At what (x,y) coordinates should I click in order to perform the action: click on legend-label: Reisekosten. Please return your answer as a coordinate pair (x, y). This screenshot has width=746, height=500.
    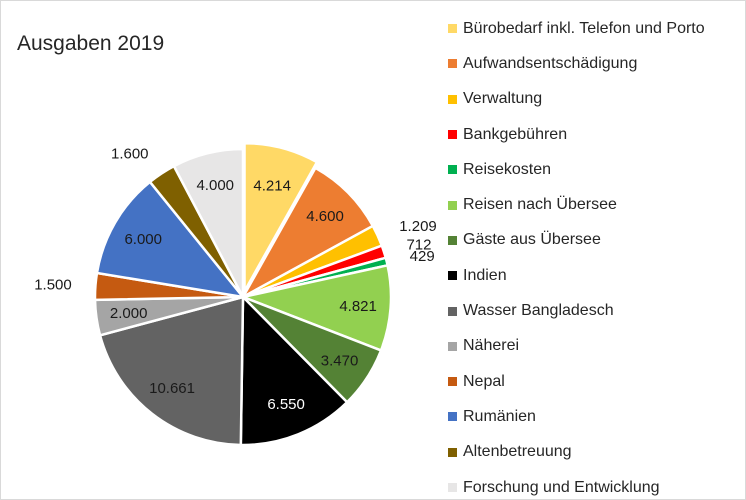
    Looking at the image, I should click on (507, 169).